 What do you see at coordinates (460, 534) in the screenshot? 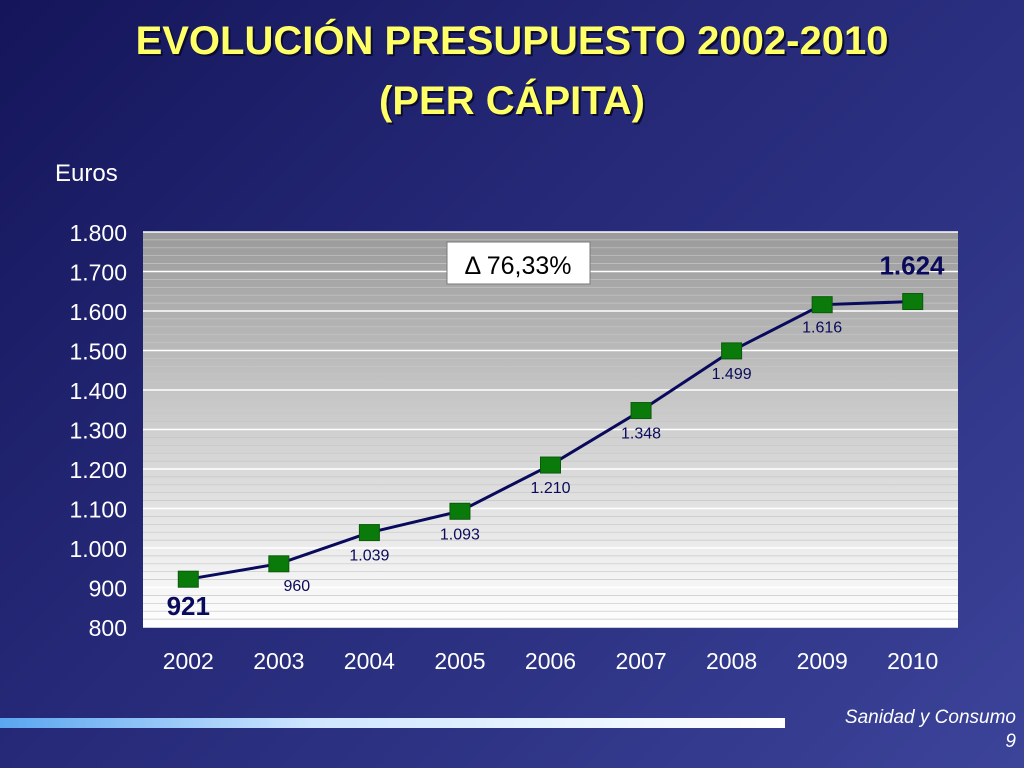
I see `data-label: 1.093` at bounding box center [460, 534].